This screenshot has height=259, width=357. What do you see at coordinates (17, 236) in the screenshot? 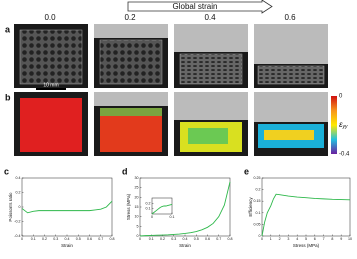
I see `y-tick-label: -0.4` at bounding box center [17, 236].